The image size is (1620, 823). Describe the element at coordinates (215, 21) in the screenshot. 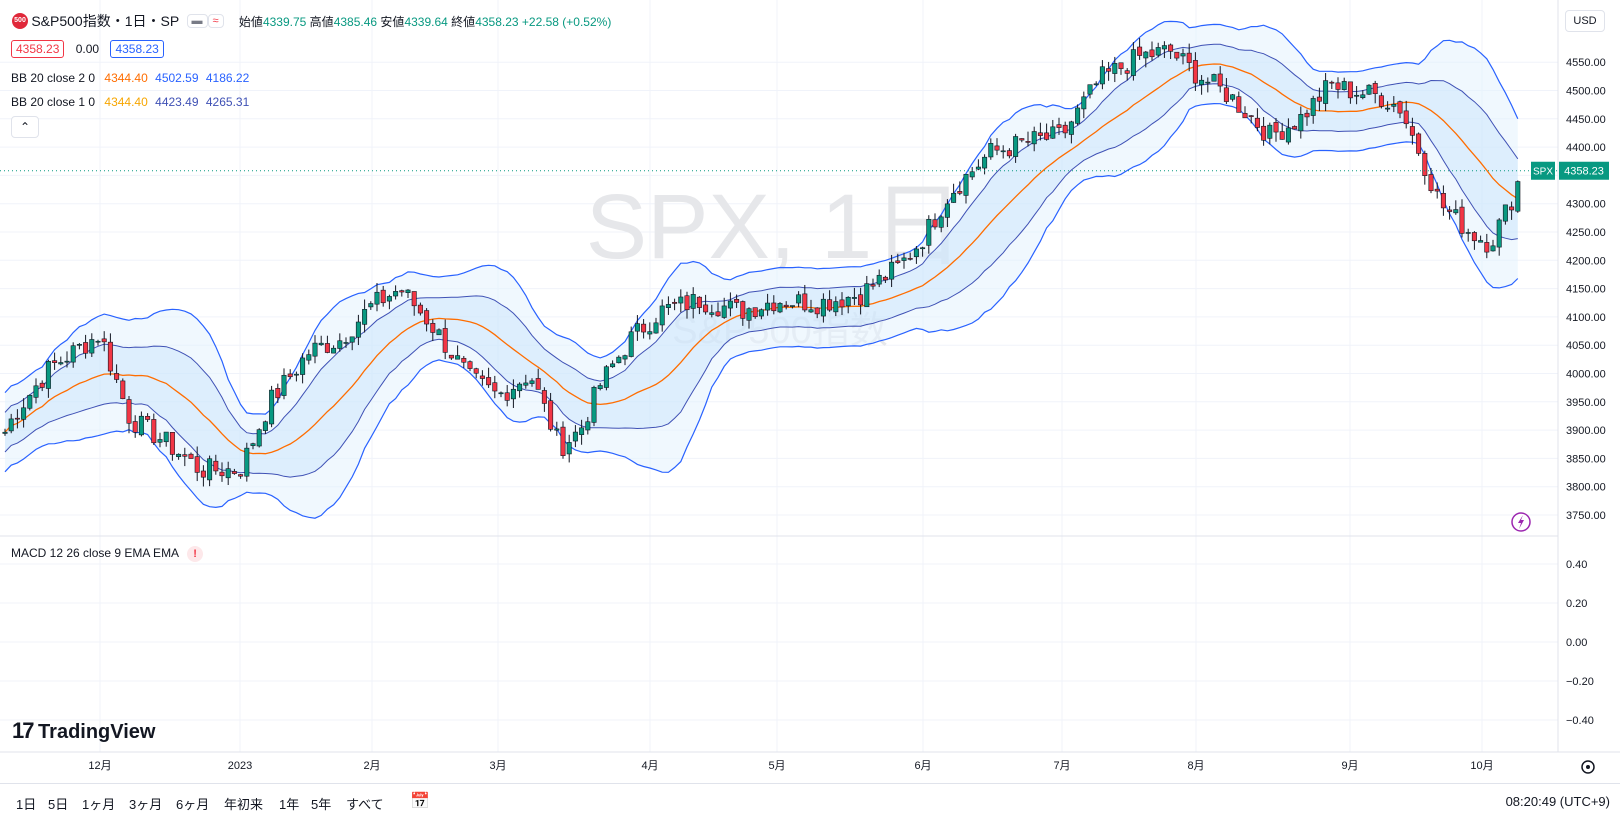

I see `wave-icon: ≈` at that location.